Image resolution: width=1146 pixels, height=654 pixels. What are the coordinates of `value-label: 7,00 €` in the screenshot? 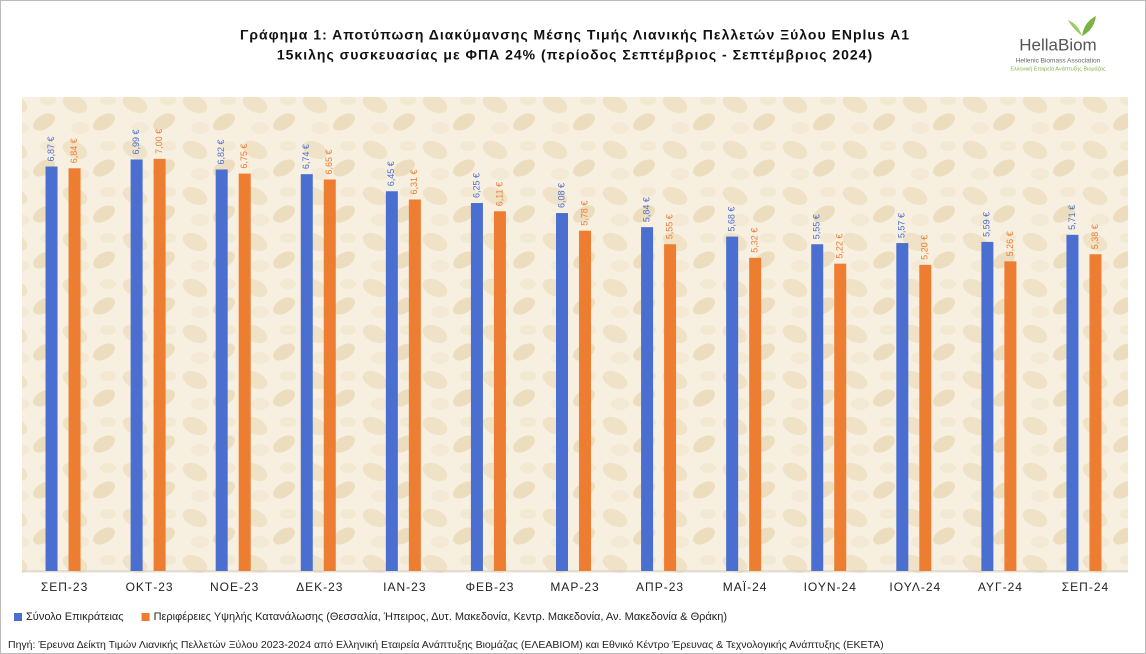 It's located at (159, 141).